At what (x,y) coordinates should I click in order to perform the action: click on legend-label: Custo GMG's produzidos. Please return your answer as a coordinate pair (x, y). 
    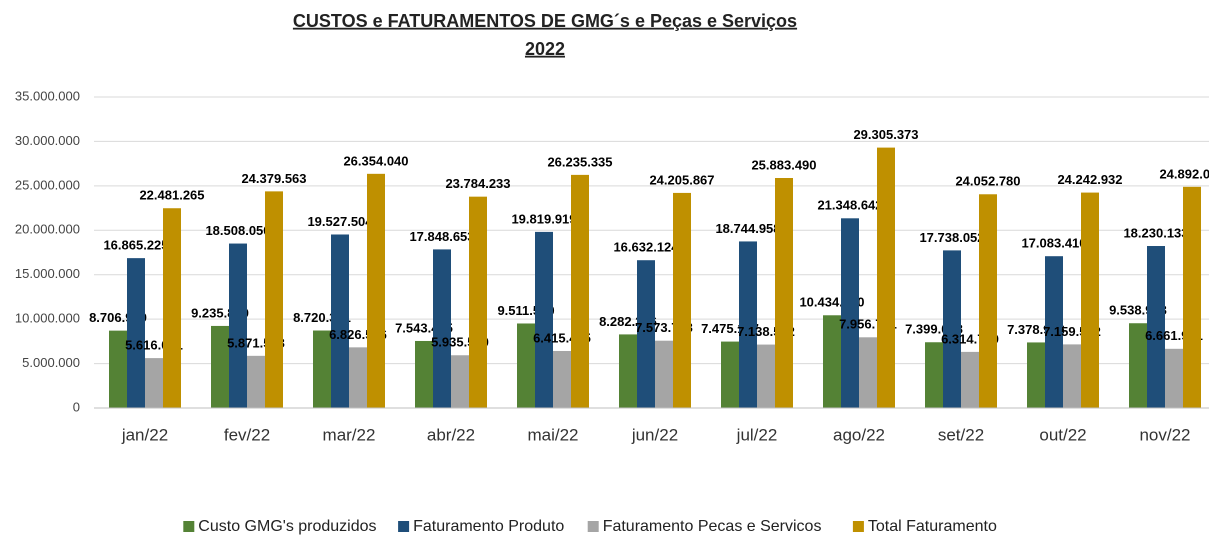
    Looking at the image, I should click on (287, 526).